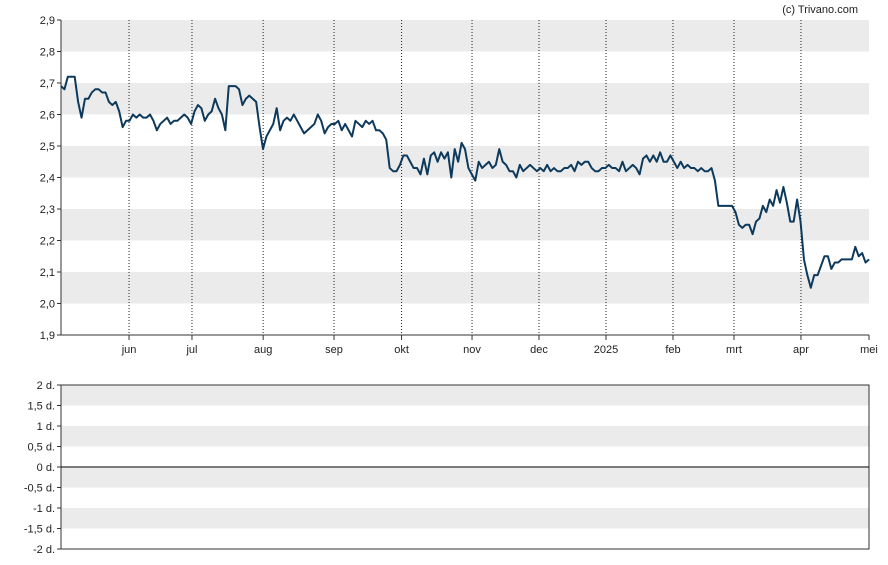  What do you see at coordinates (47, 53) in the screenshot?
I see `y-tick-label: 2,8` at bounding box center [47, 53].